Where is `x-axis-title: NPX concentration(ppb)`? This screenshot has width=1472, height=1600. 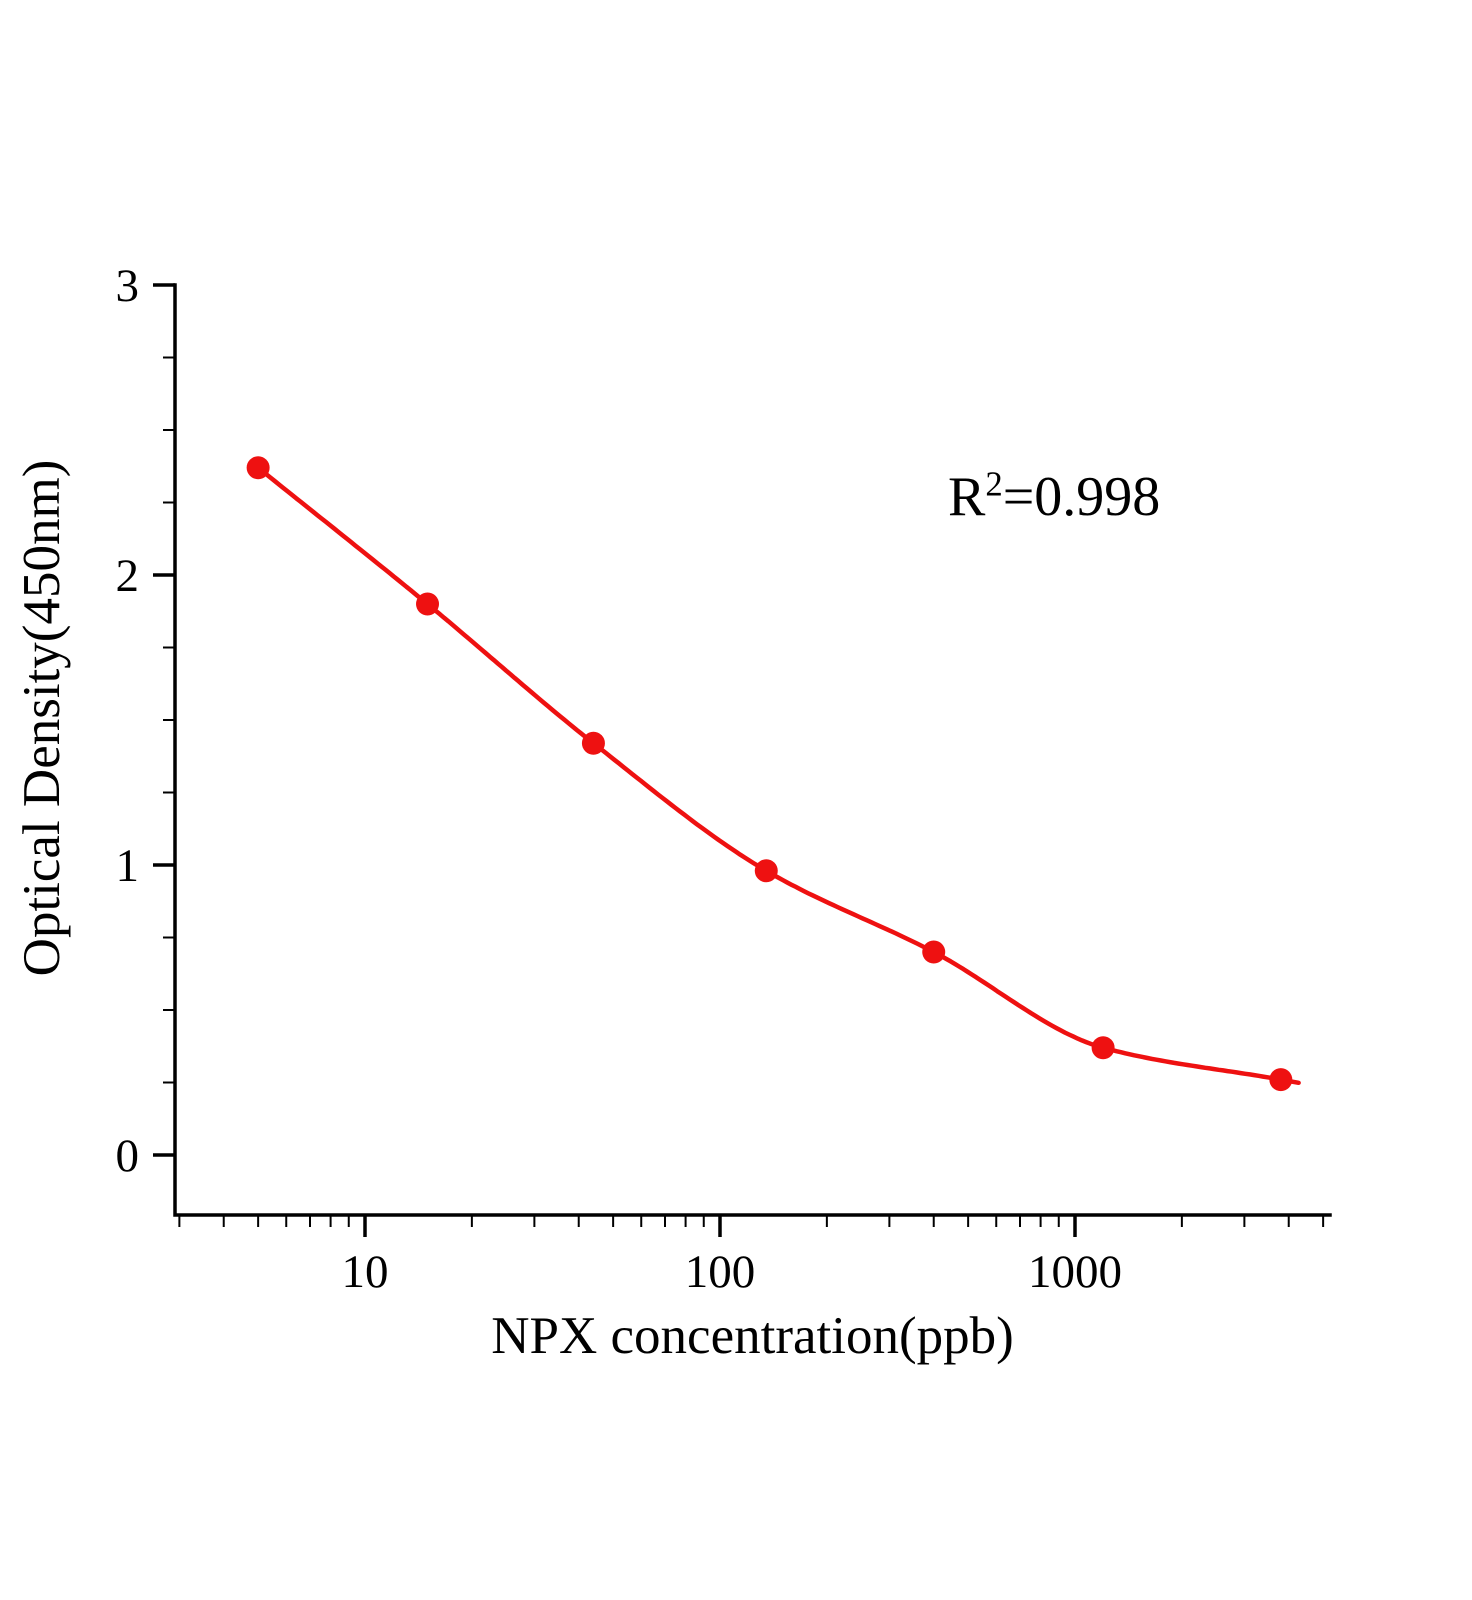
x-axis-title: NPX concentration(ppb) is located at coordinates (752, 1336).